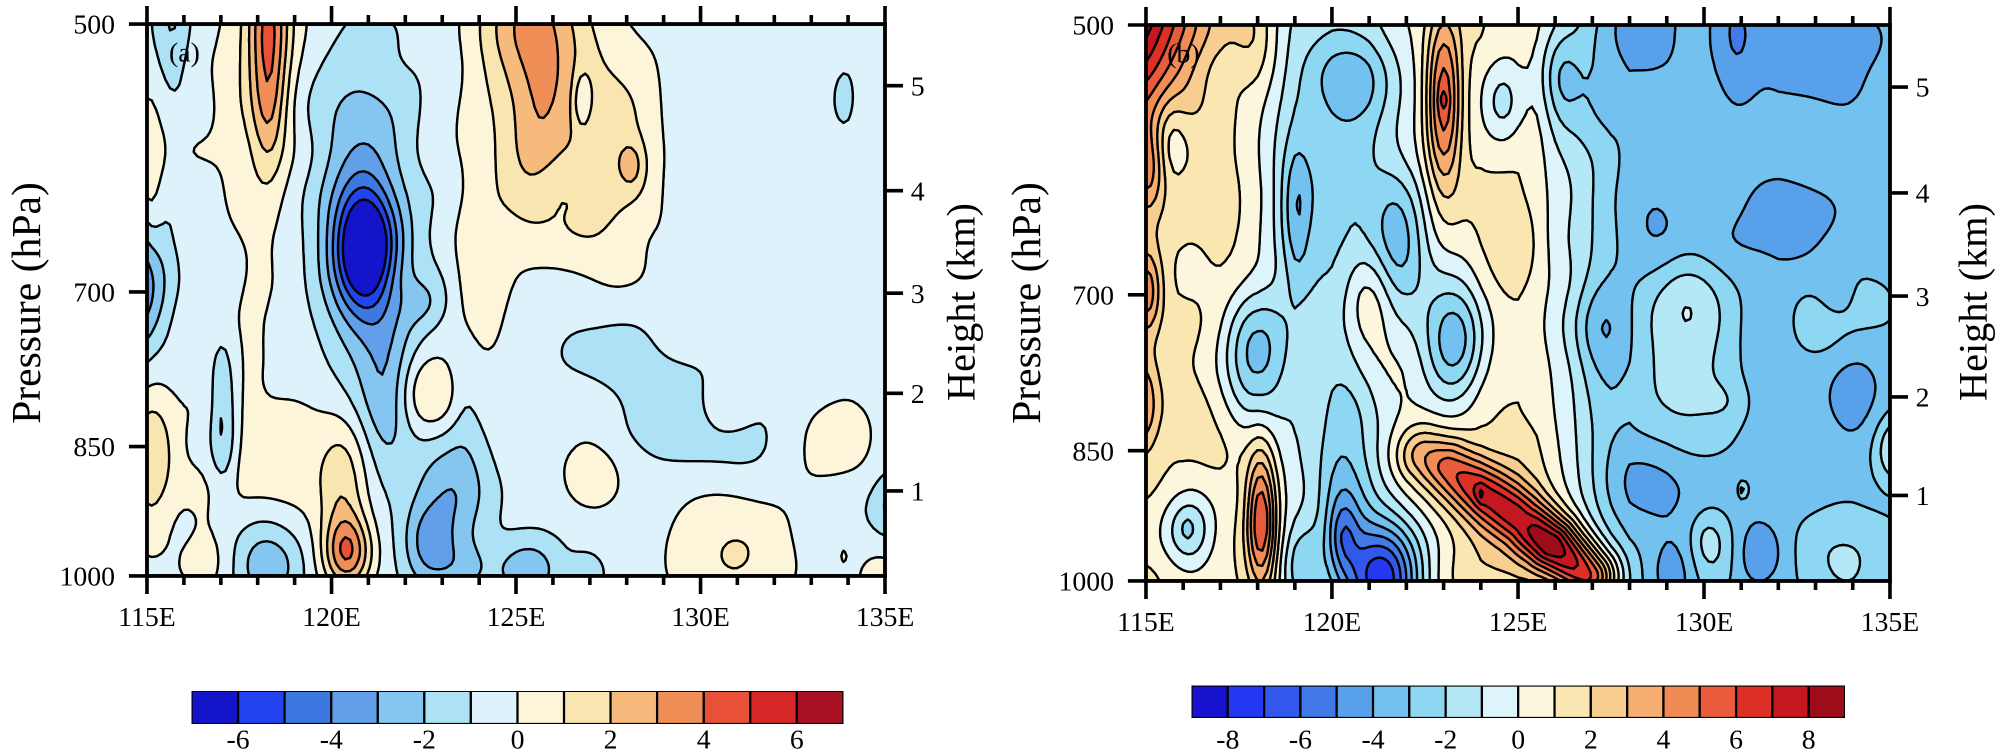 Image resolution: width=2000 pixels, height=754 pixels. I want to click on svg-text: 8, so click(1809, 739).